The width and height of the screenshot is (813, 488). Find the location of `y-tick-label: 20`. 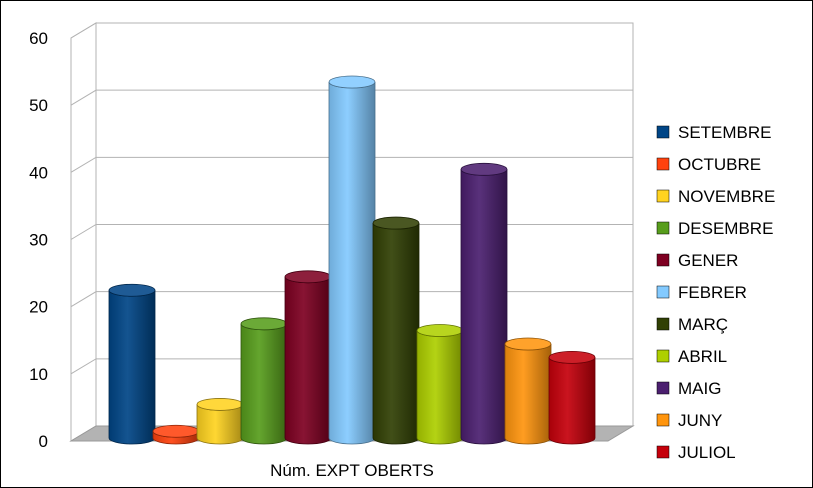

y-tick-label: 20 is located at coordinates (38, 307).